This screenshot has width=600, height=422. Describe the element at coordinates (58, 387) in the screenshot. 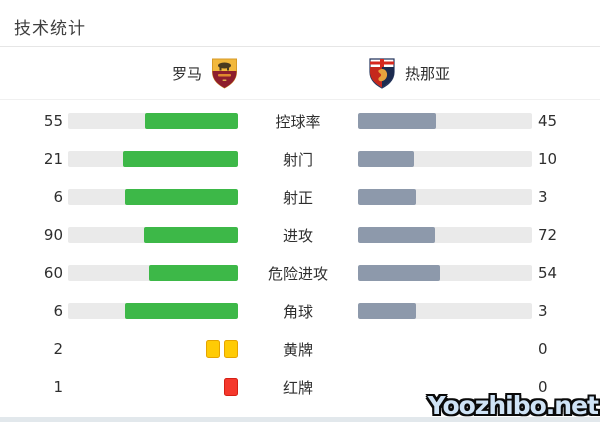

I see `home-value: 1` at that location.